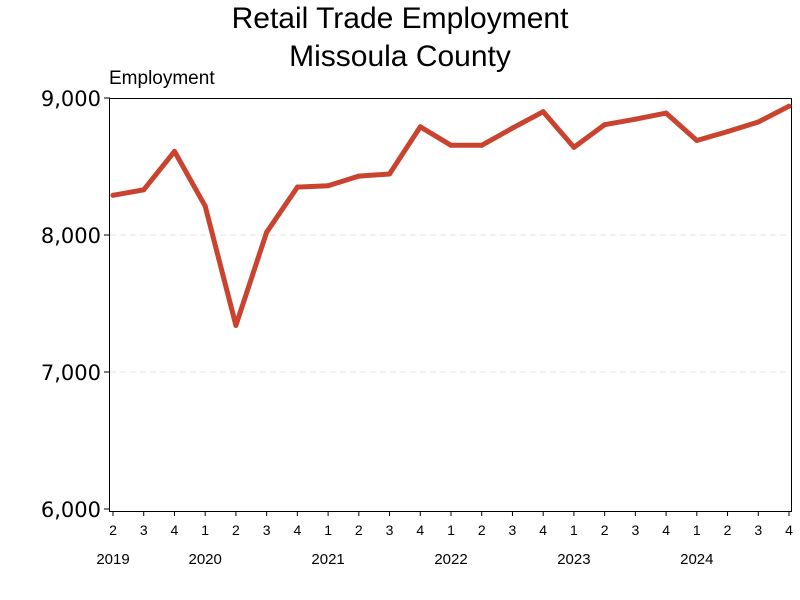 This screenshot has height=600, width=800. I want to click on y-tick-label: 6,000, so click(71, 510).